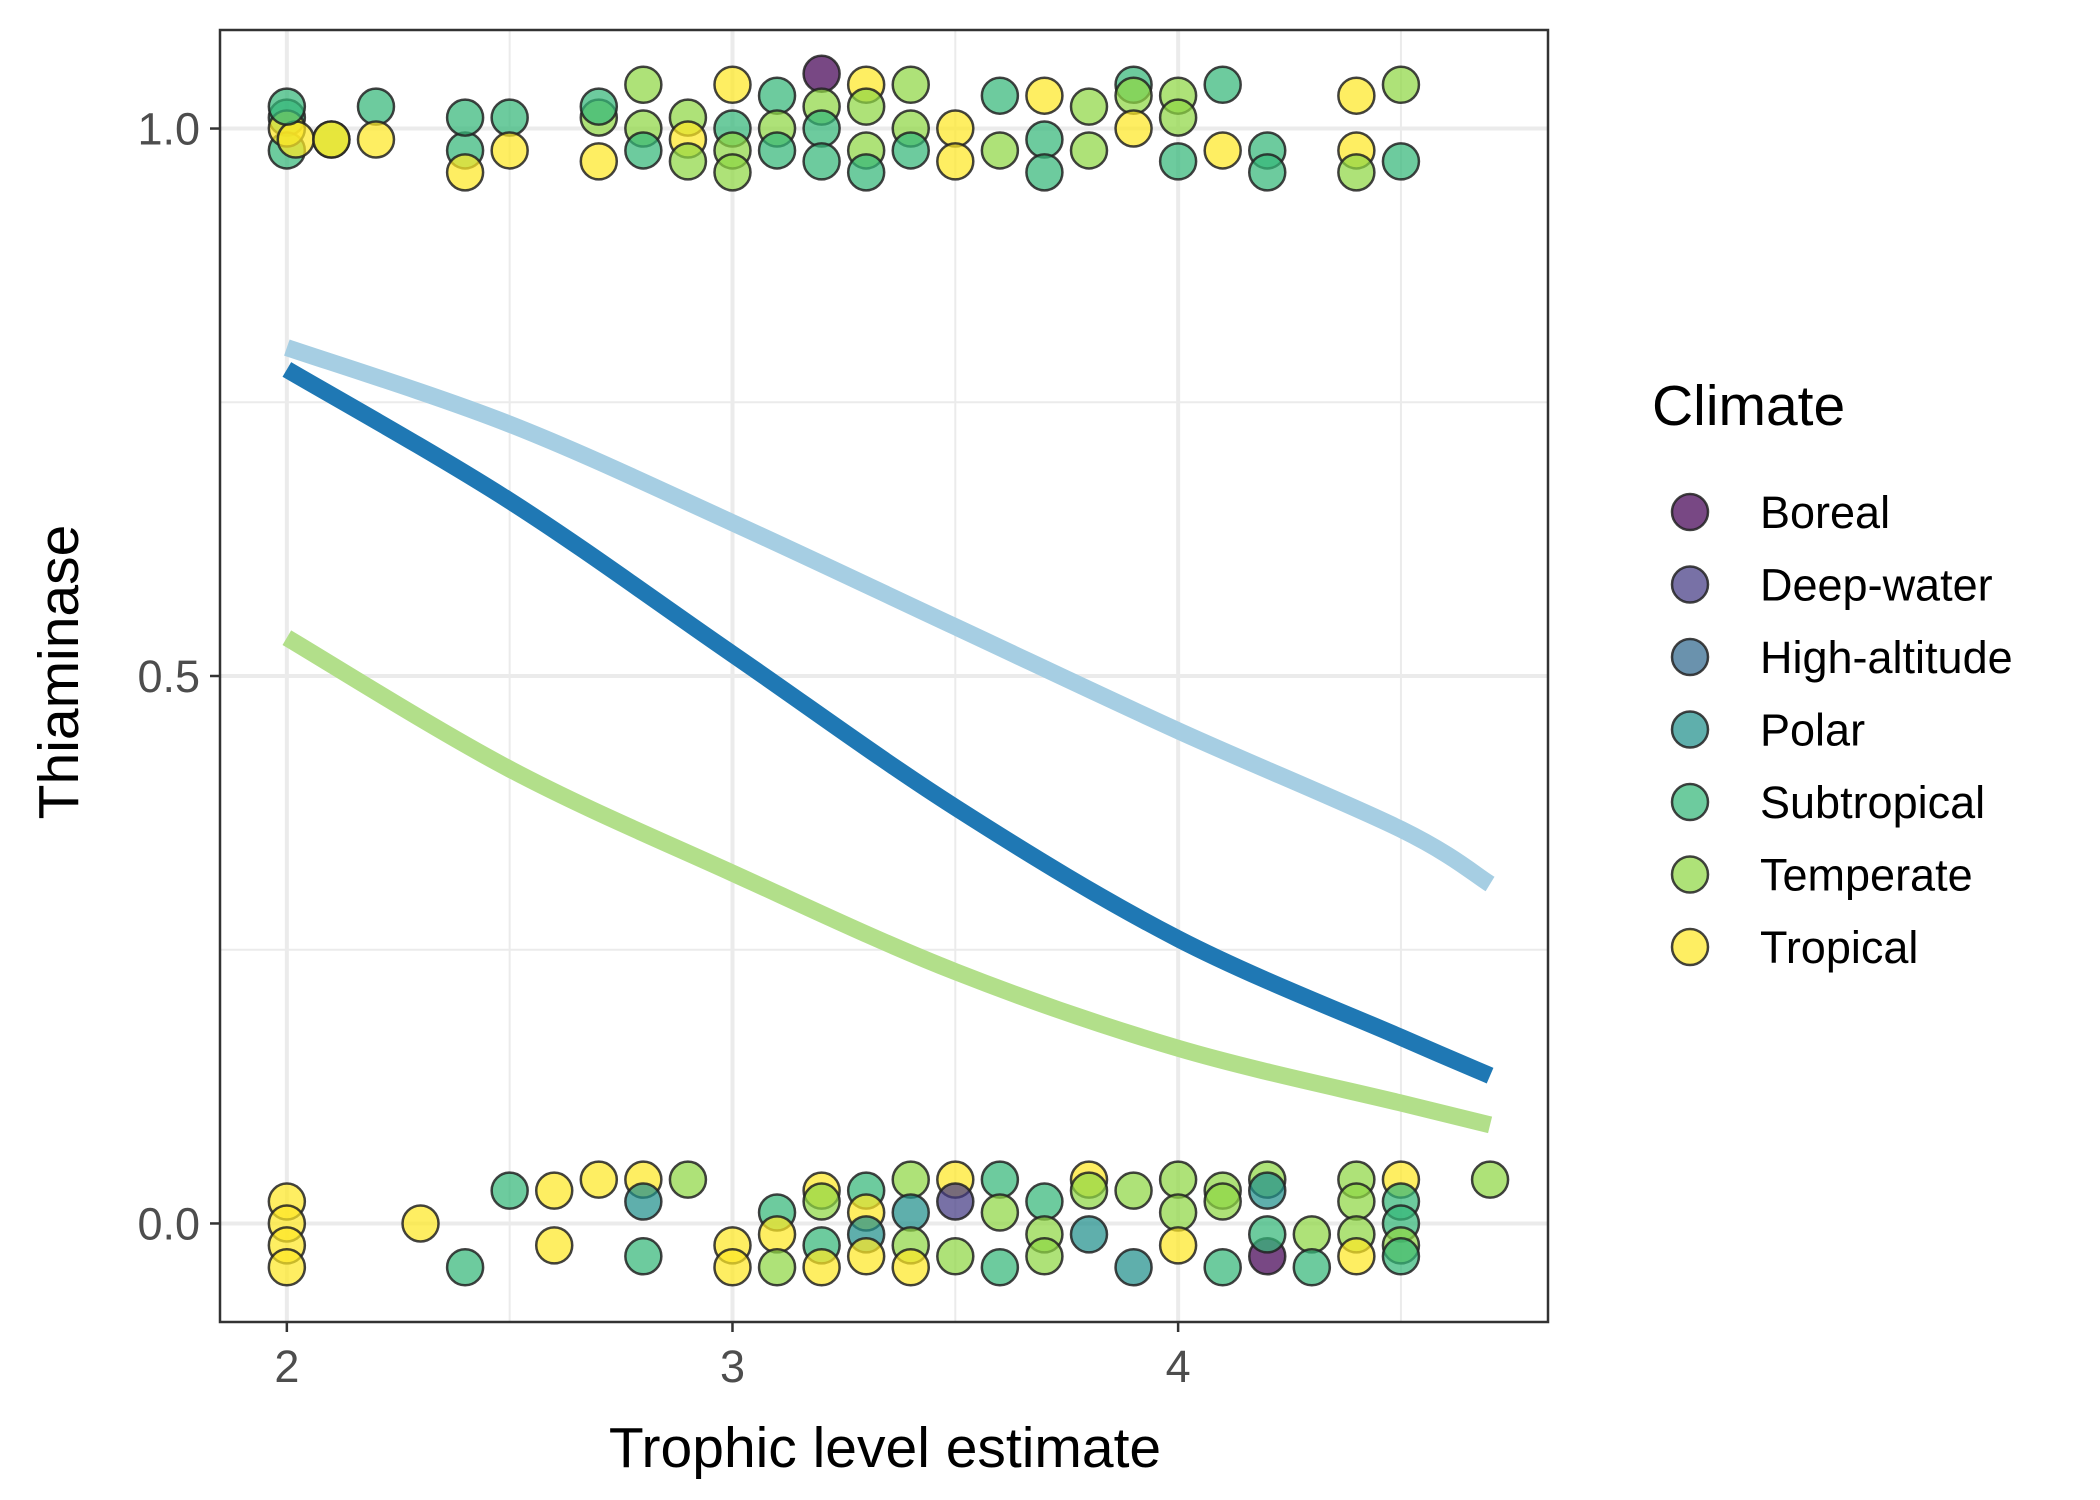 Image resolution: width=2100 pixels, height=1500 pixels. What do you see at coordinates (1812, 730) in the screenshot?
I see `legend-label-polar: Polar` at bounding box center [1812, 730].